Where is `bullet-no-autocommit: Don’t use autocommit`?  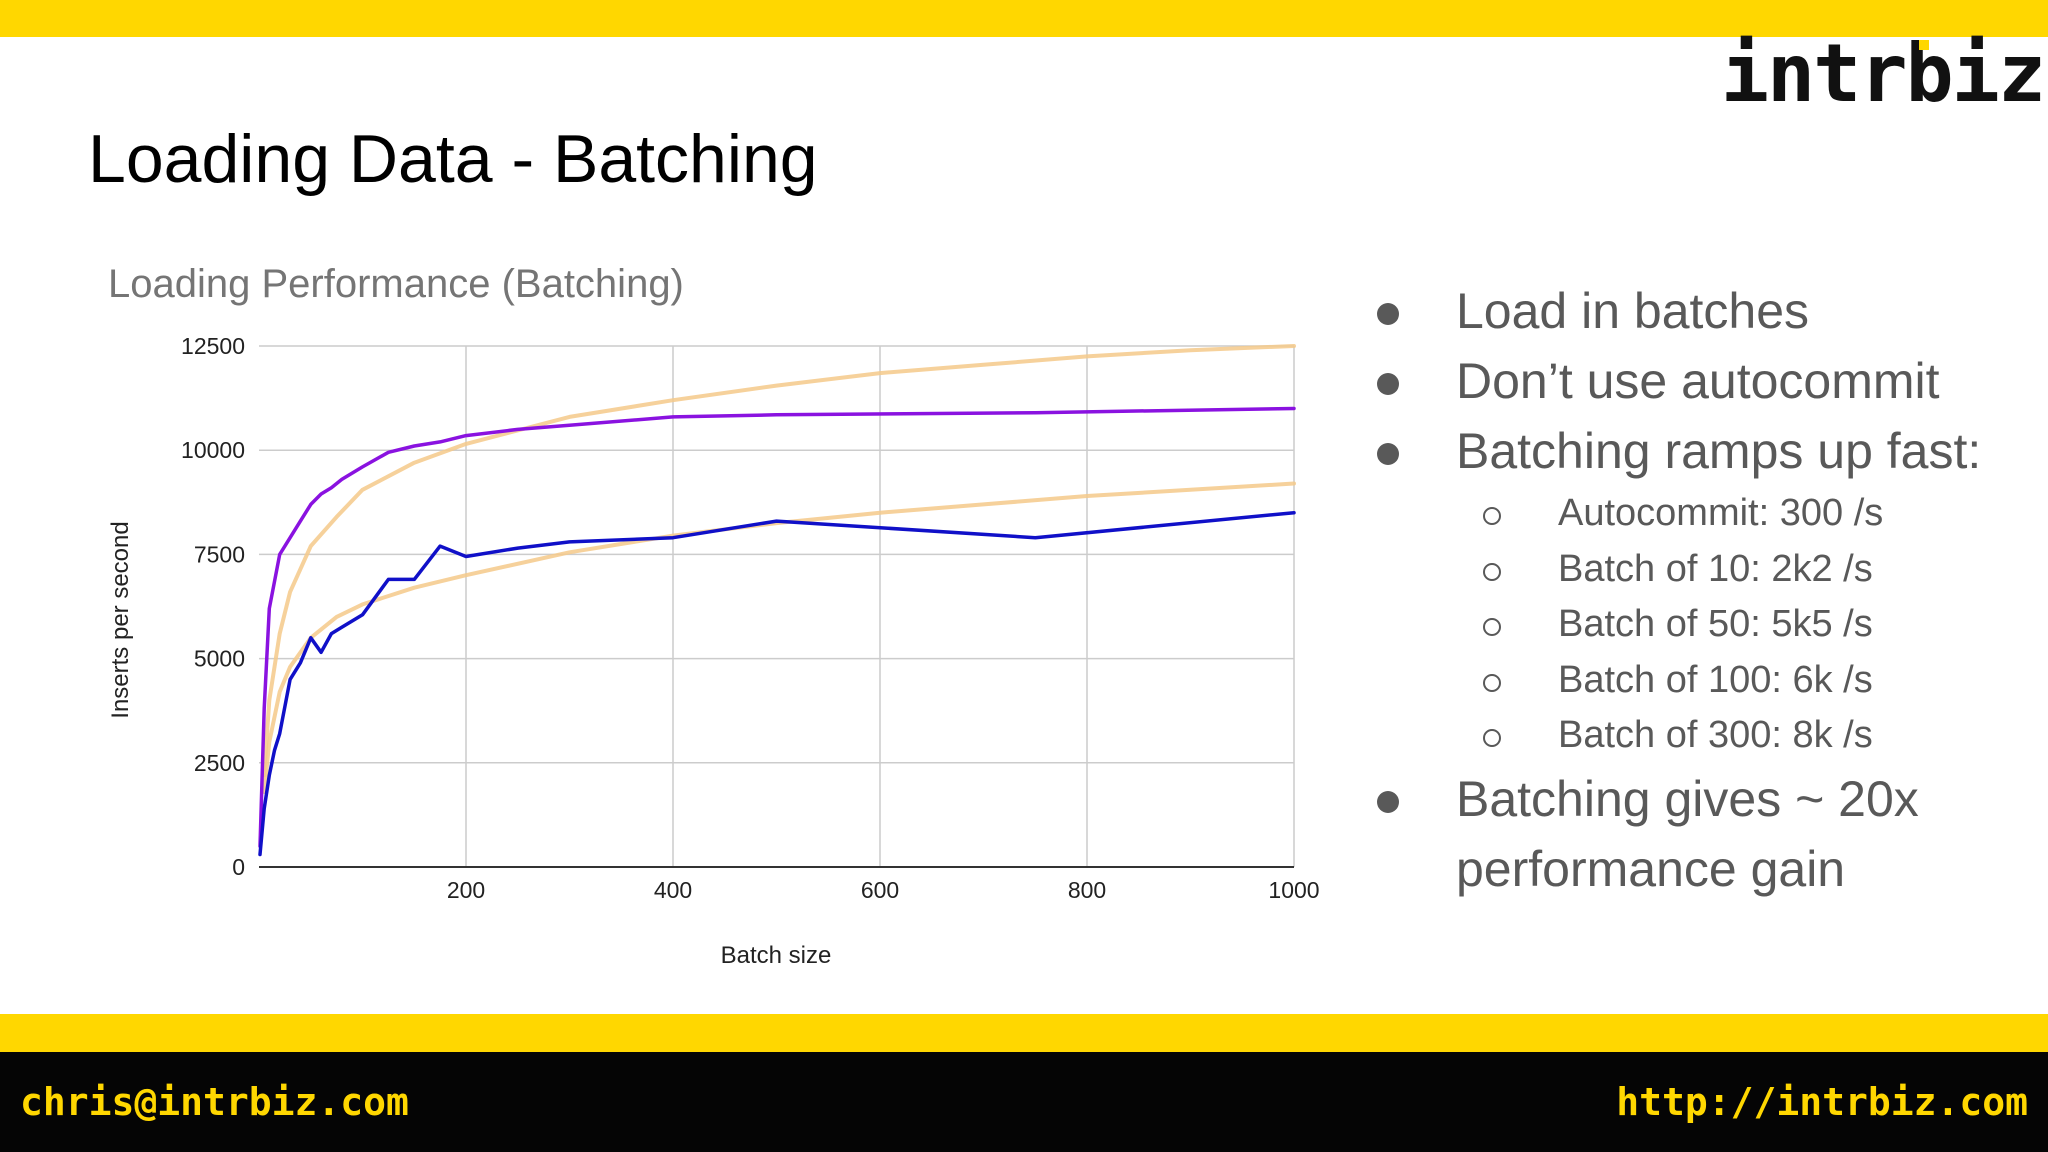
bullet-no-autocommit: Don’t use autocommit is located at coordinates (1700, 381).